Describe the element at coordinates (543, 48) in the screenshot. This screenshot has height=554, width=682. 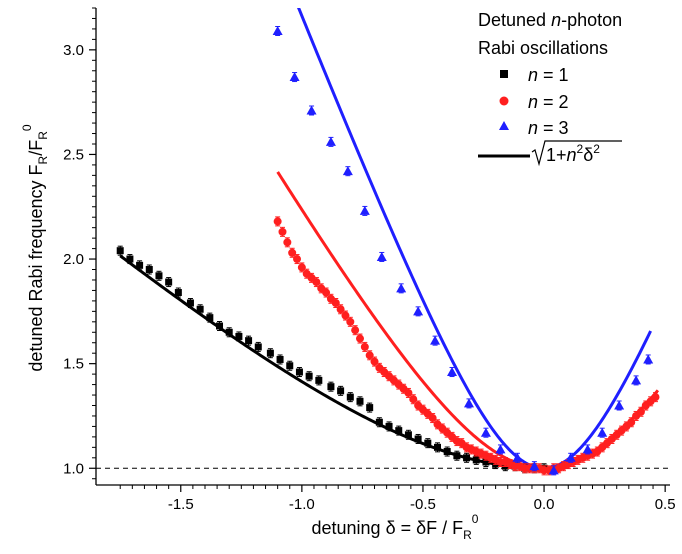
I see `legend-title-line2: Rabi oscillations` at that location.